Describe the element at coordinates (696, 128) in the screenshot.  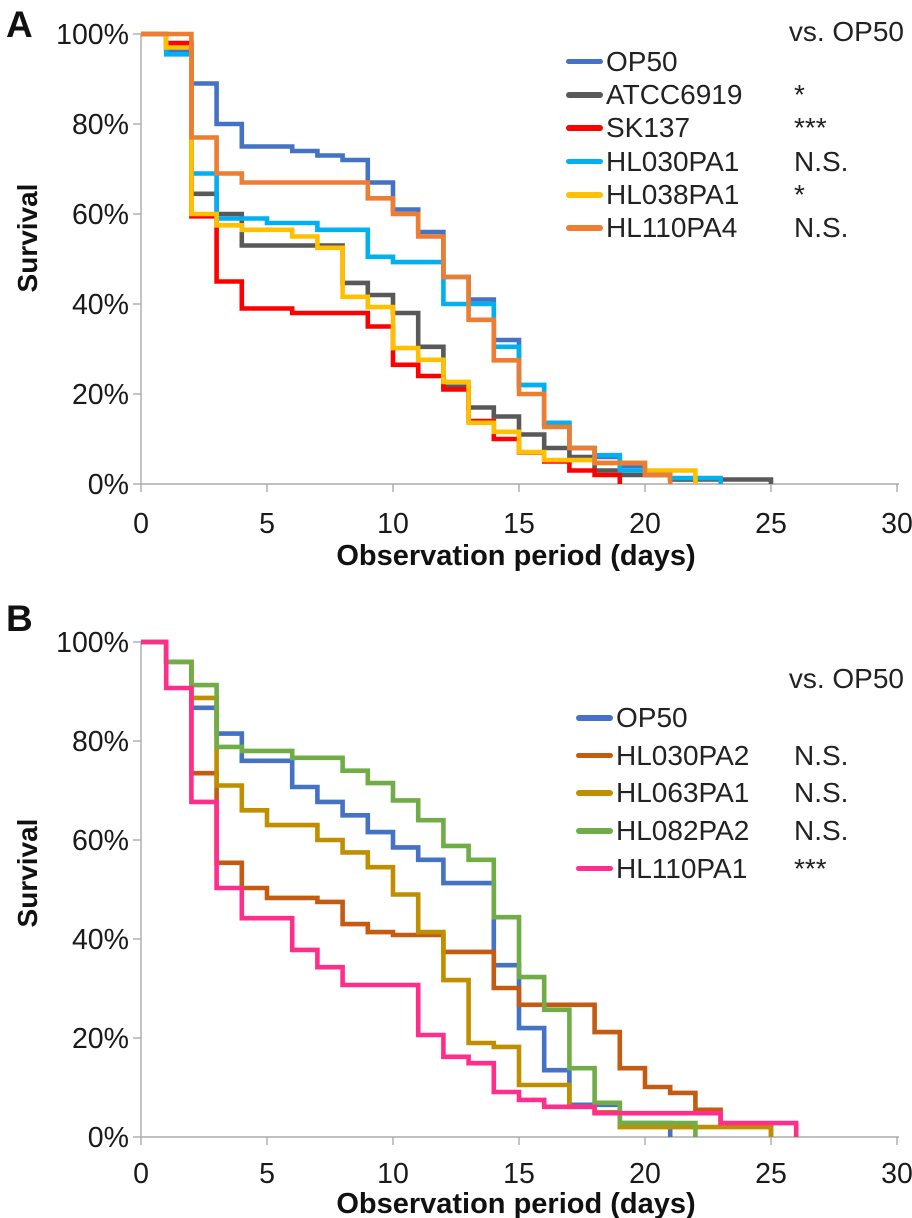
I see `legend-item-SK137: SK137 ***` at that location.